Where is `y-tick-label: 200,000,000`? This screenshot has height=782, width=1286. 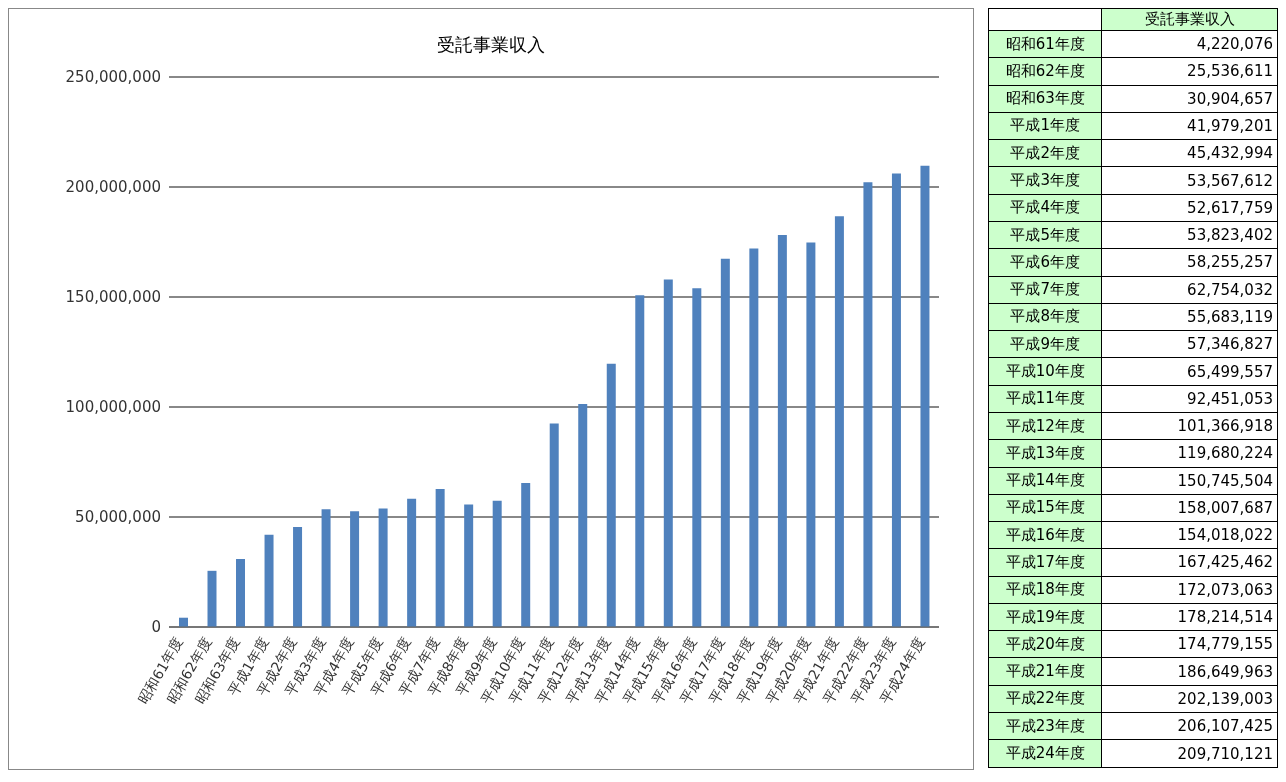
y-tick-label: 200,000,000 is located at coordinates (113, 187).